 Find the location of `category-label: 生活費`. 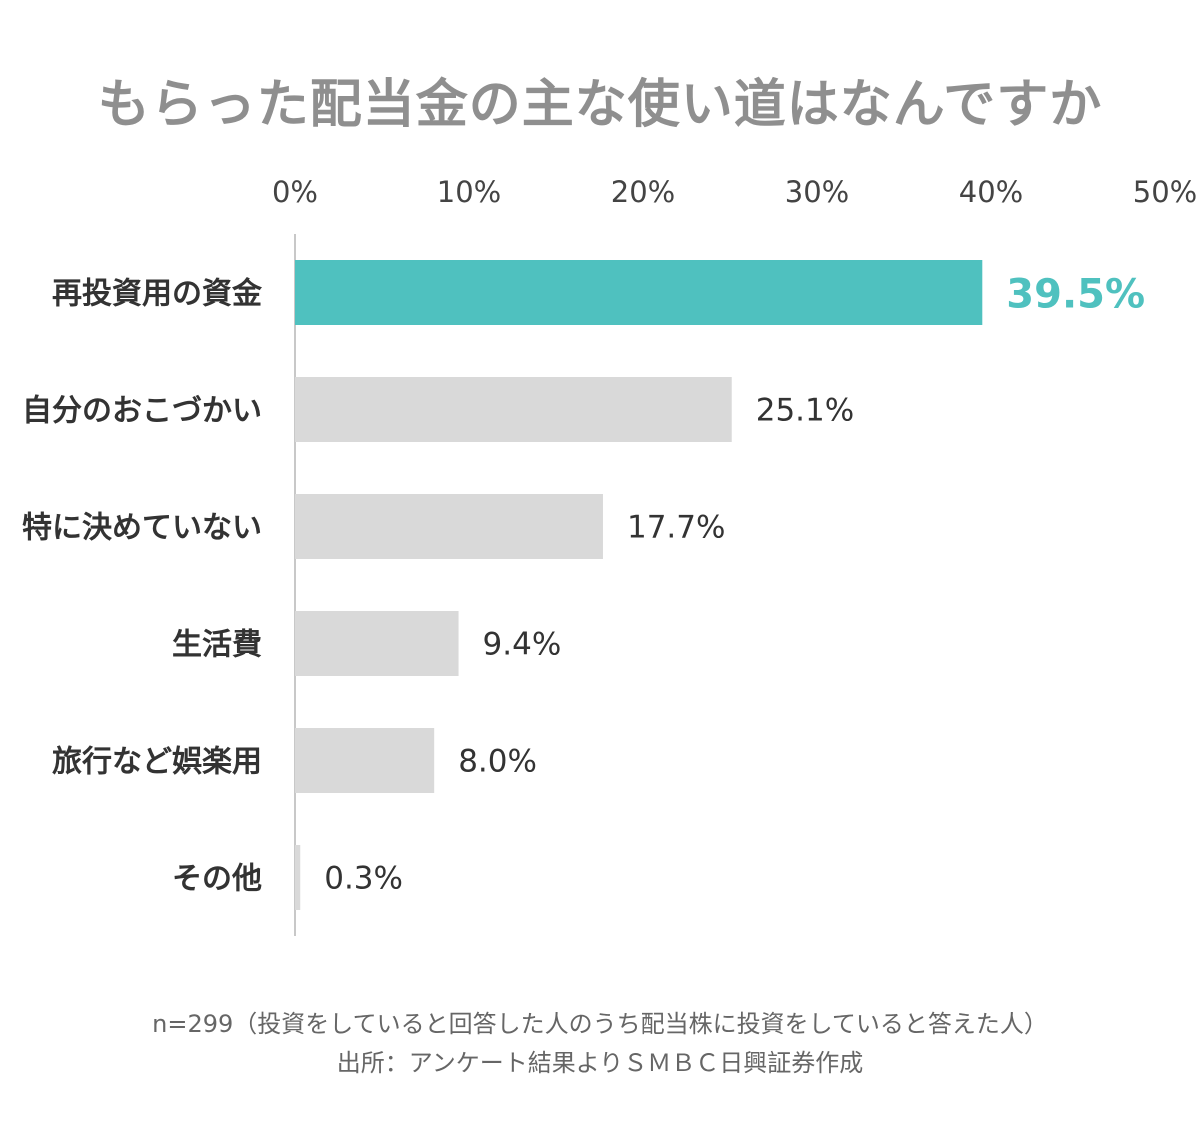

category-label: 生活費 is located at coordinates (217, 645).